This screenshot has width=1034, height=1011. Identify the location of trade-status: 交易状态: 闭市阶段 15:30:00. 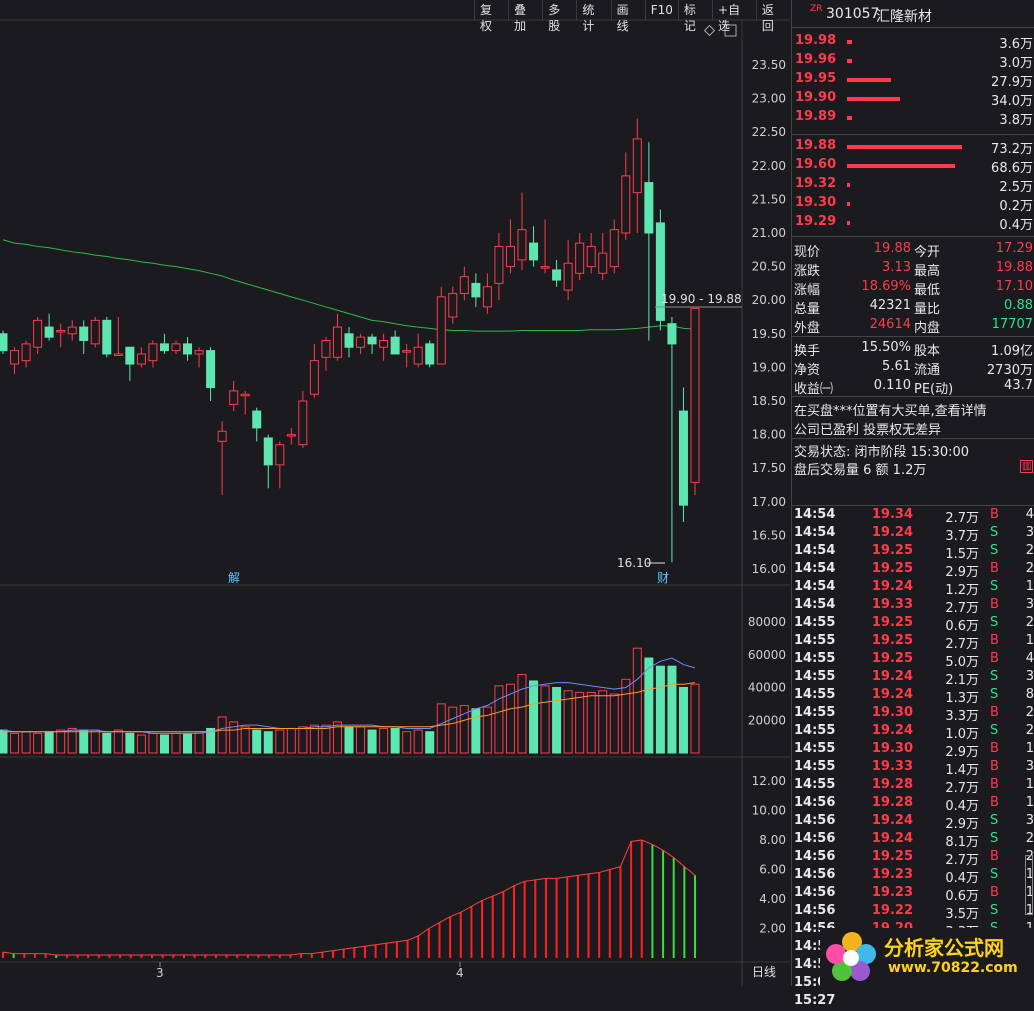
(882, 452).